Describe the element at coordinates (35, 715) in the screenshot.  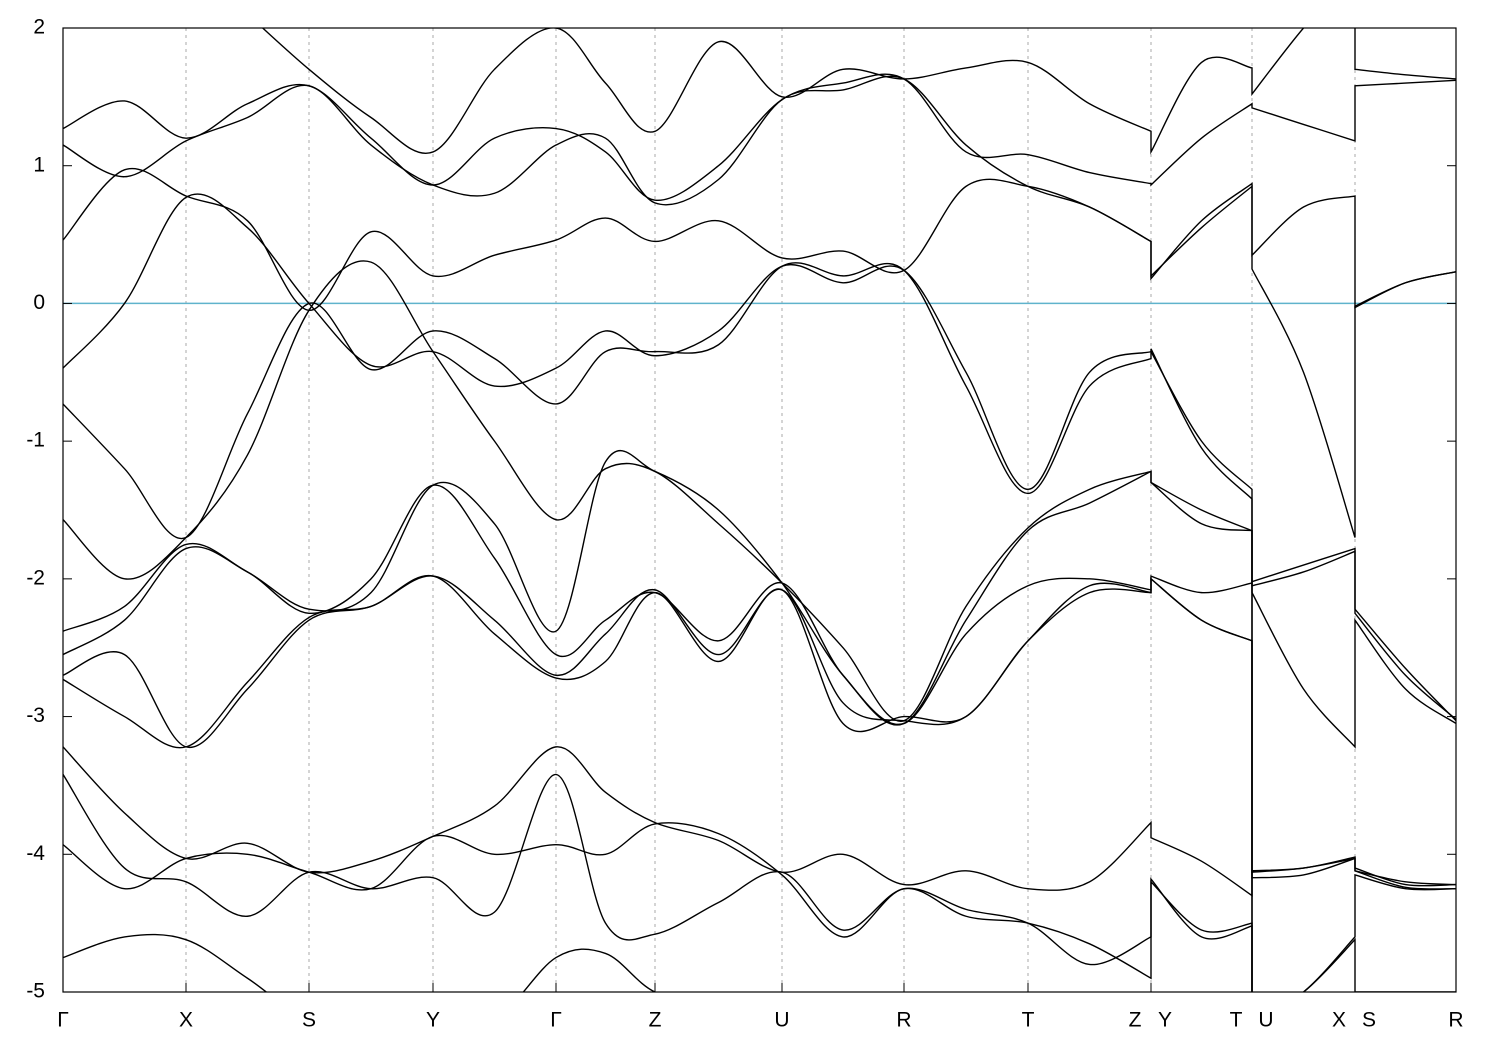
I see `y-tick-label: -3` at that location.